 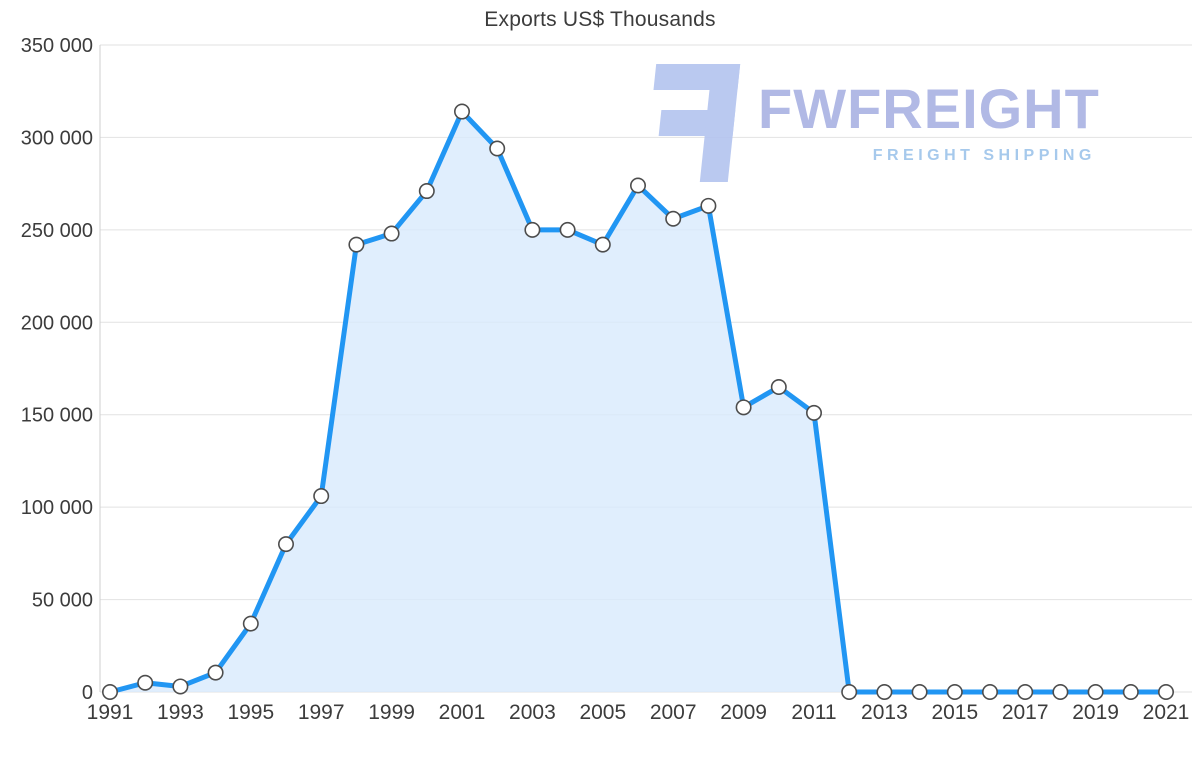 I want to click on x-tick-label: 1997, so click(x=321, y=712).